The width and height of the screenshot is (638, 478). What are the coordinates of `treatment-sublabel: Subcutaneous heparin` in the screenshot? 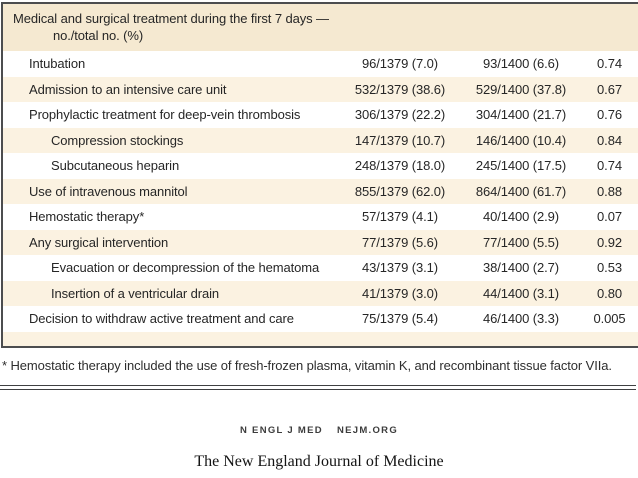 It's located at (115, 166).